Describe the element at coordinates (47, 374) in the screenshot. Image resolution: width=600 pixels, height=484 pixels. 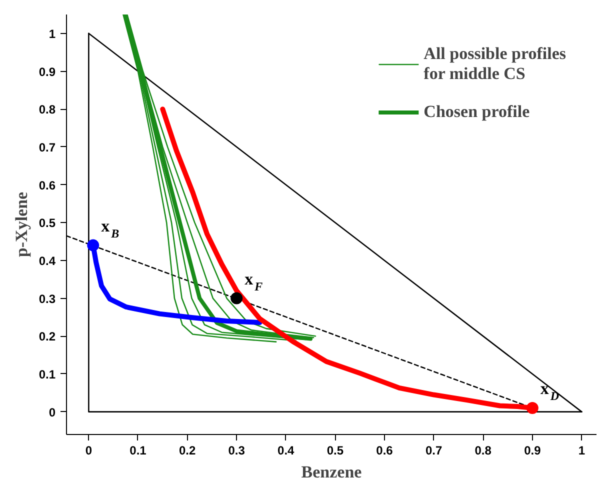
I see `y-tick-label: 0.1` at that location.